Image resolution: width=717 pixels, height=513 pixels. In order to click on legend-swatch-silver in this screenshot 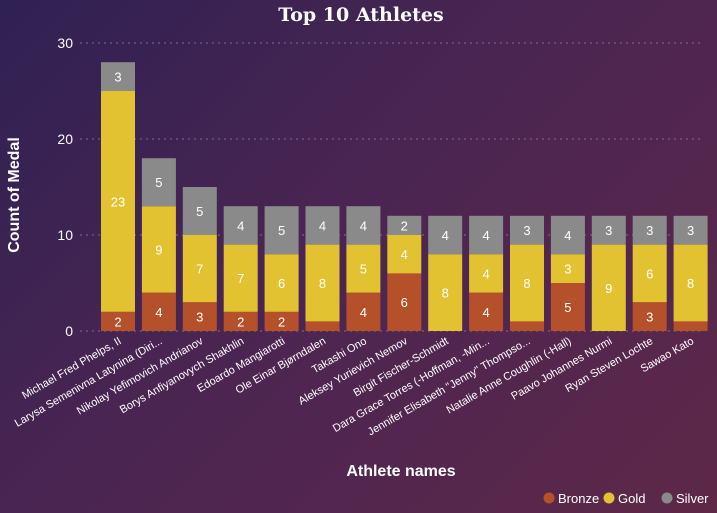, I will do `click(667, 498)`.